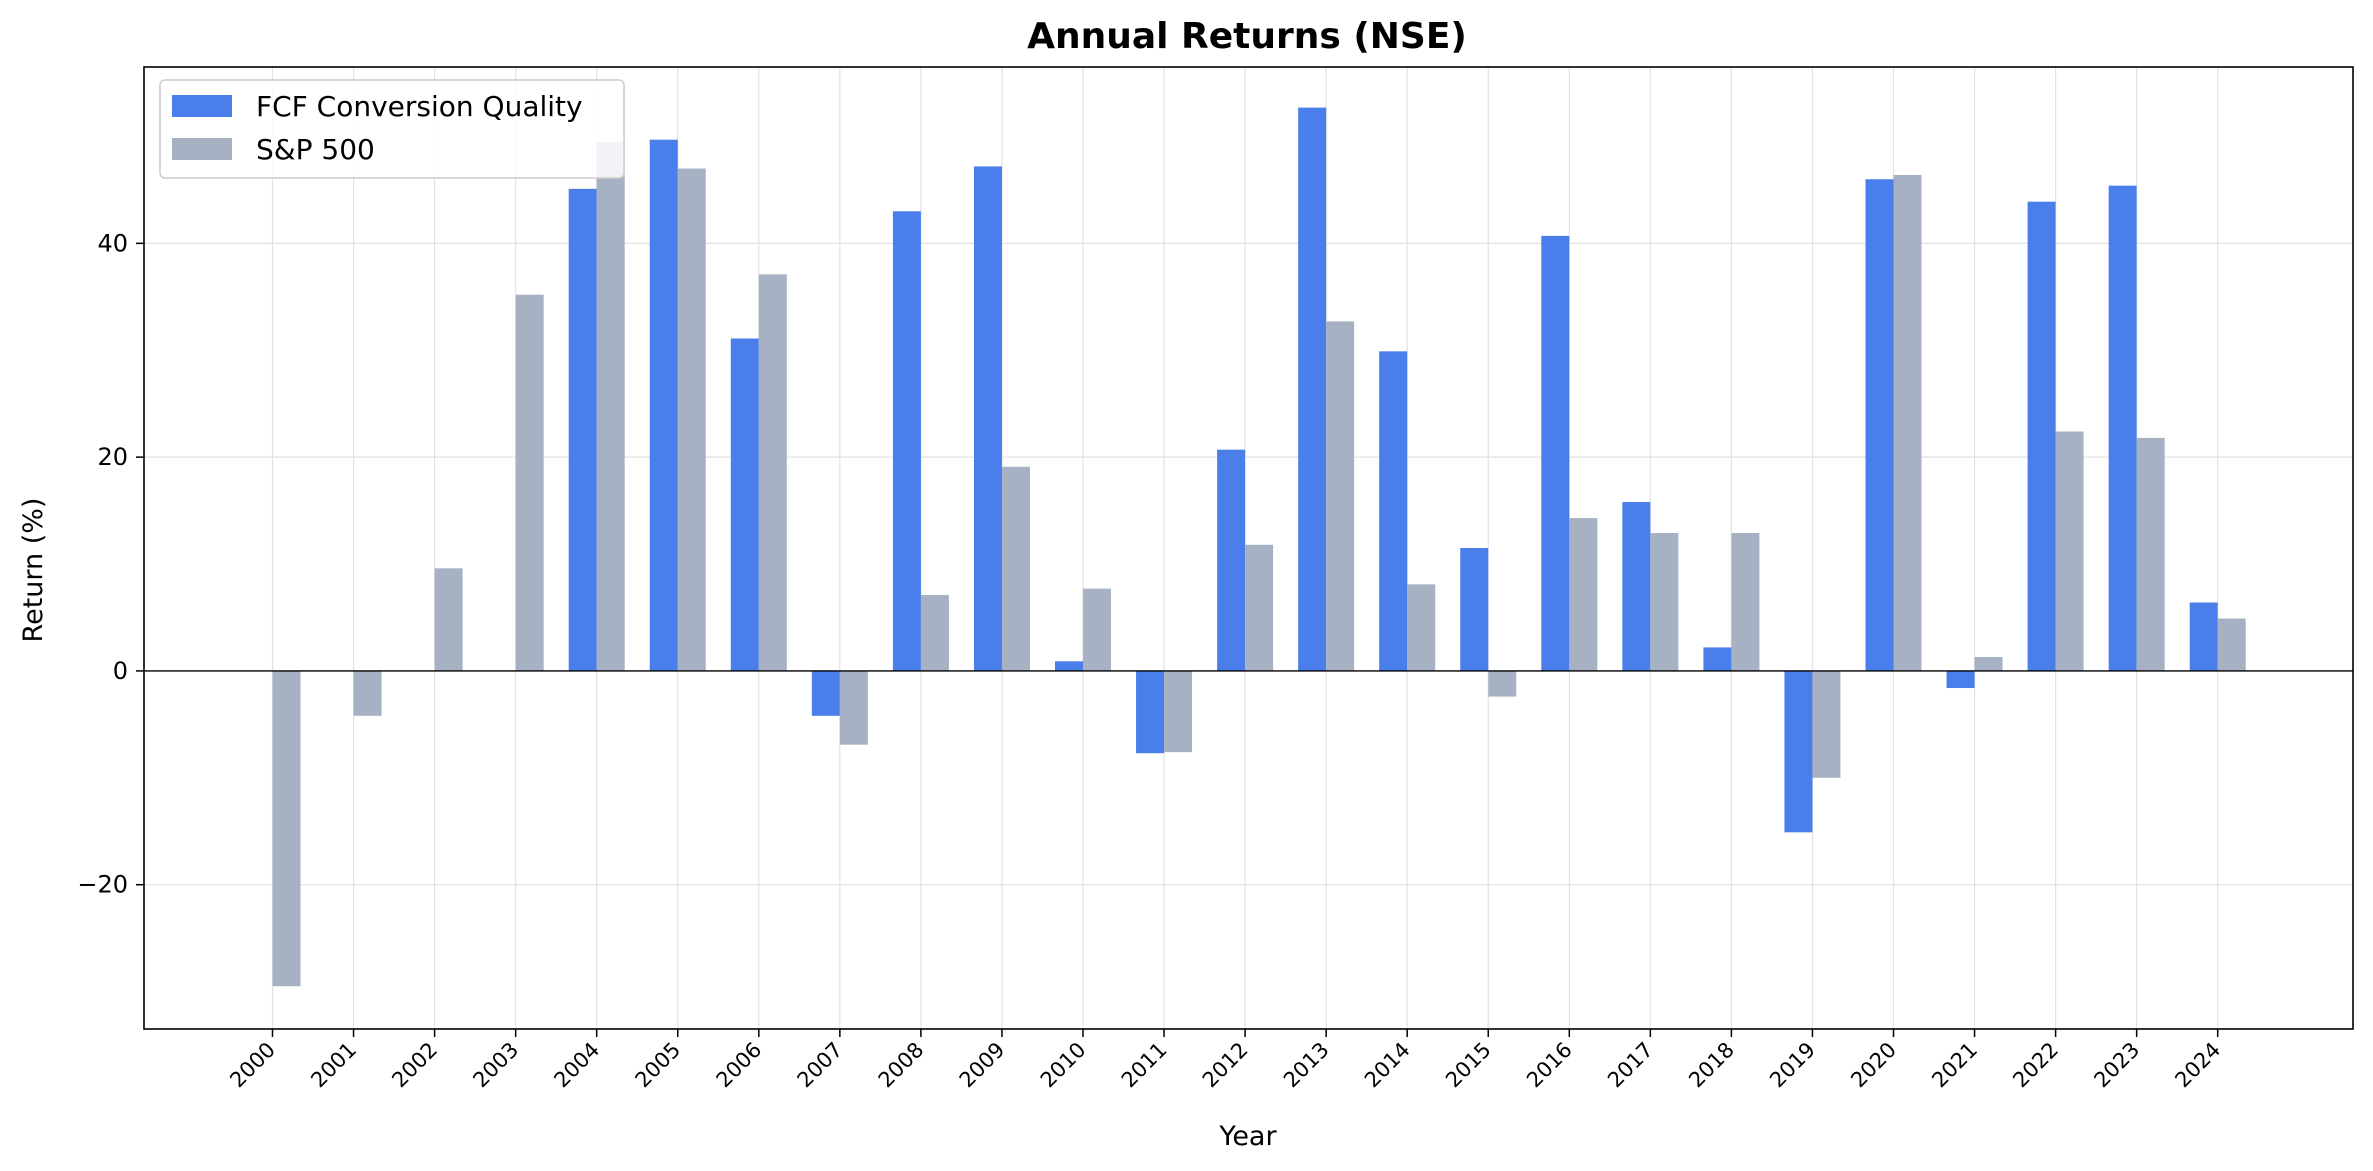  Describe the element at coordinates (2231, 644) in the screenshot. I see `bar-sp500-2024` at that location.